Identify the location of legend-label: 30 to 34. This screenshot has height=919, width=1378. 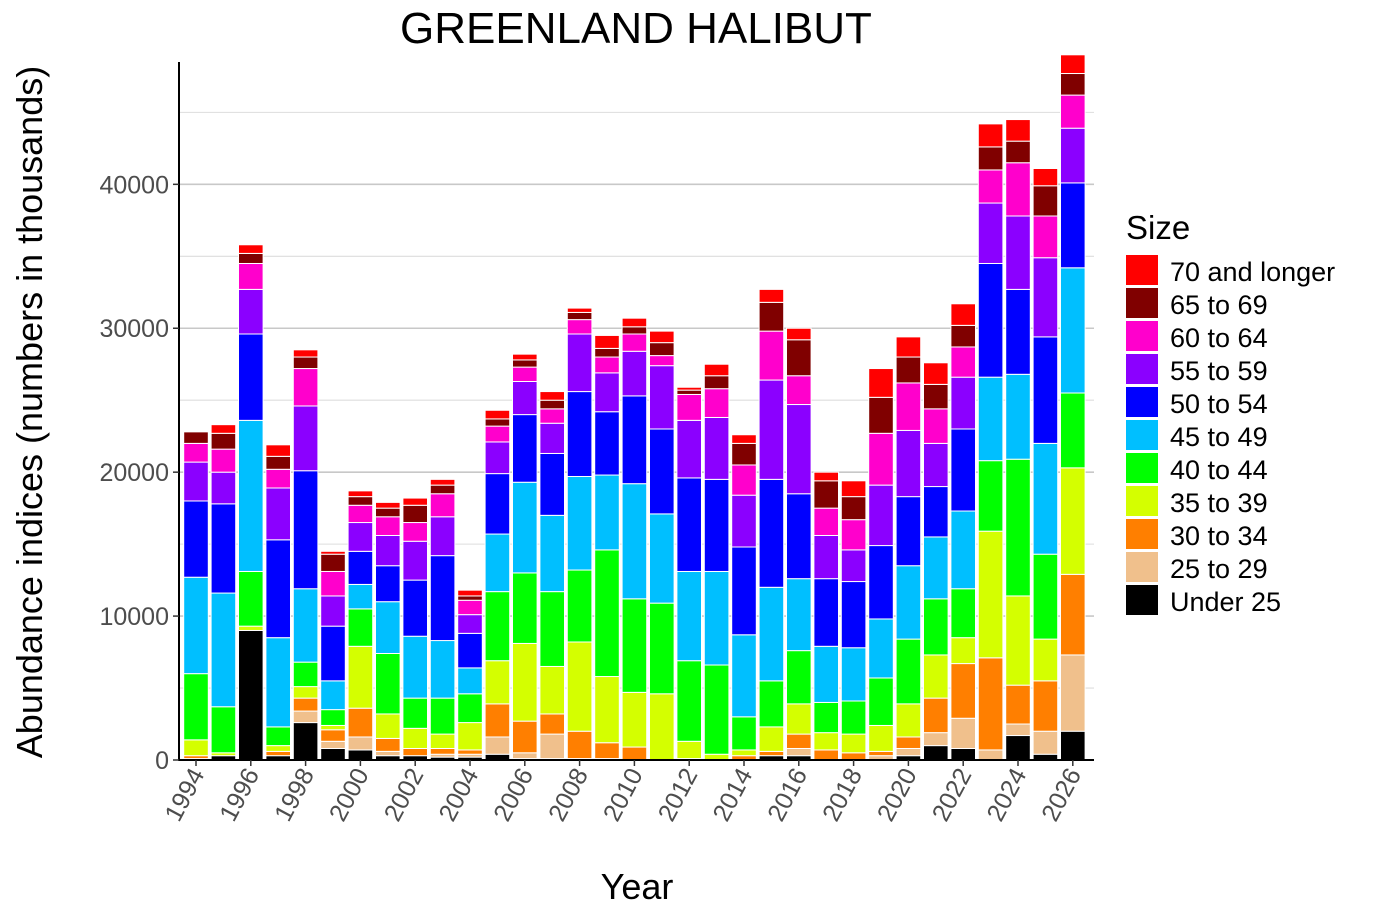
(1219, 536).